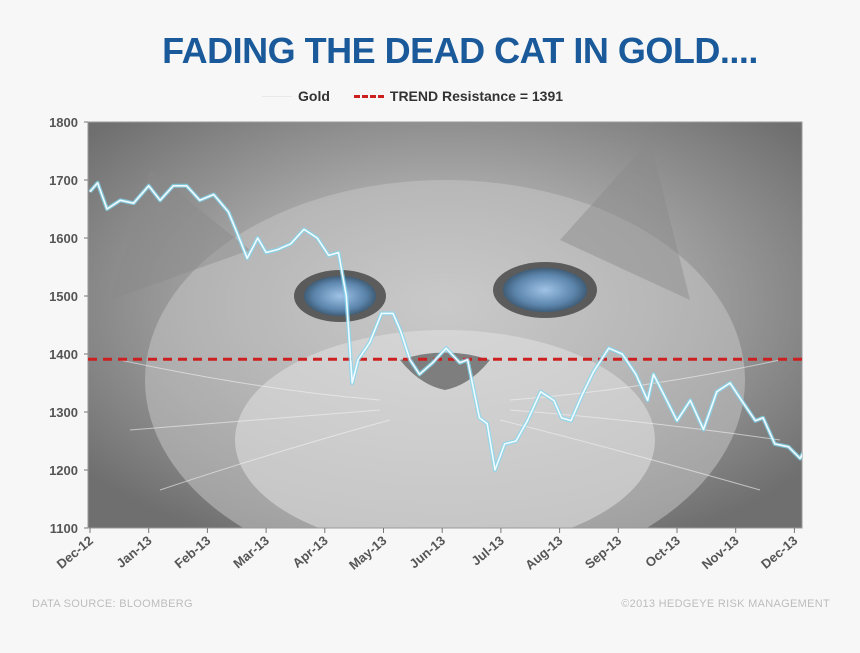 The height and width of the screenshot is (653, 860). What do you see at coordinates (725, 604) in the screenshot?
I see `footer-copyright: ©2013 HEDGEYE RISK MANAGEMENT` at bounding box center [725, 604].